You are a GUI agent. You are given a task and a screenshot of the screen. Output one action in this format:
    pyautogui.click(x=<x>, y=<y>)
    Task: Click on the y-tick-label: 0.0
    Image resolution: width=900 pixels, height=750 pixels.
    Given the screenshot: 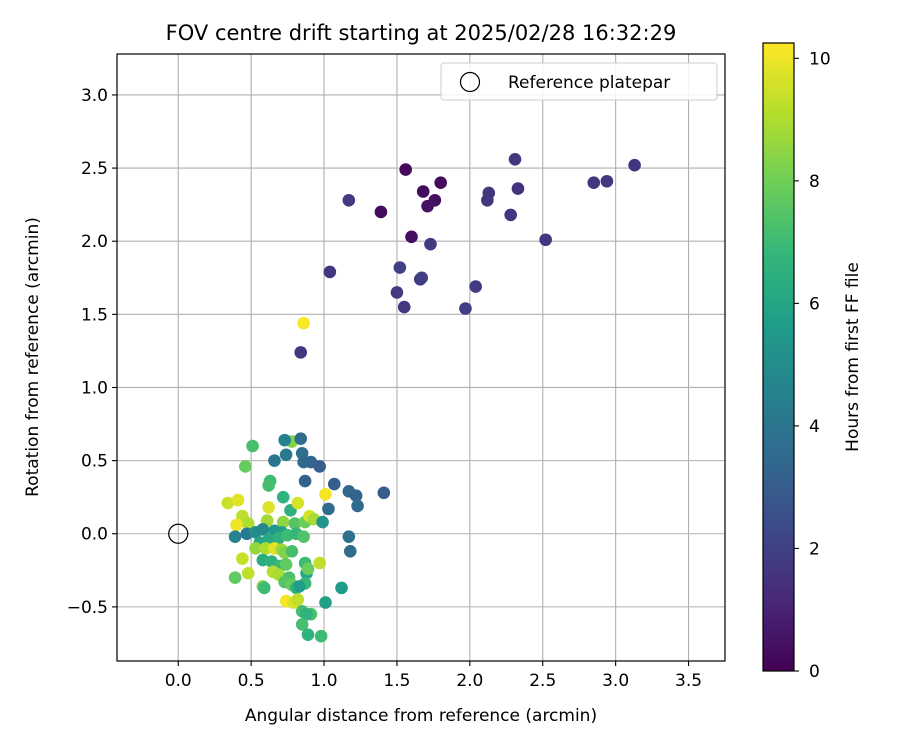 What is the action you would take?
    pyautogui.click(x=94, y=535)
    